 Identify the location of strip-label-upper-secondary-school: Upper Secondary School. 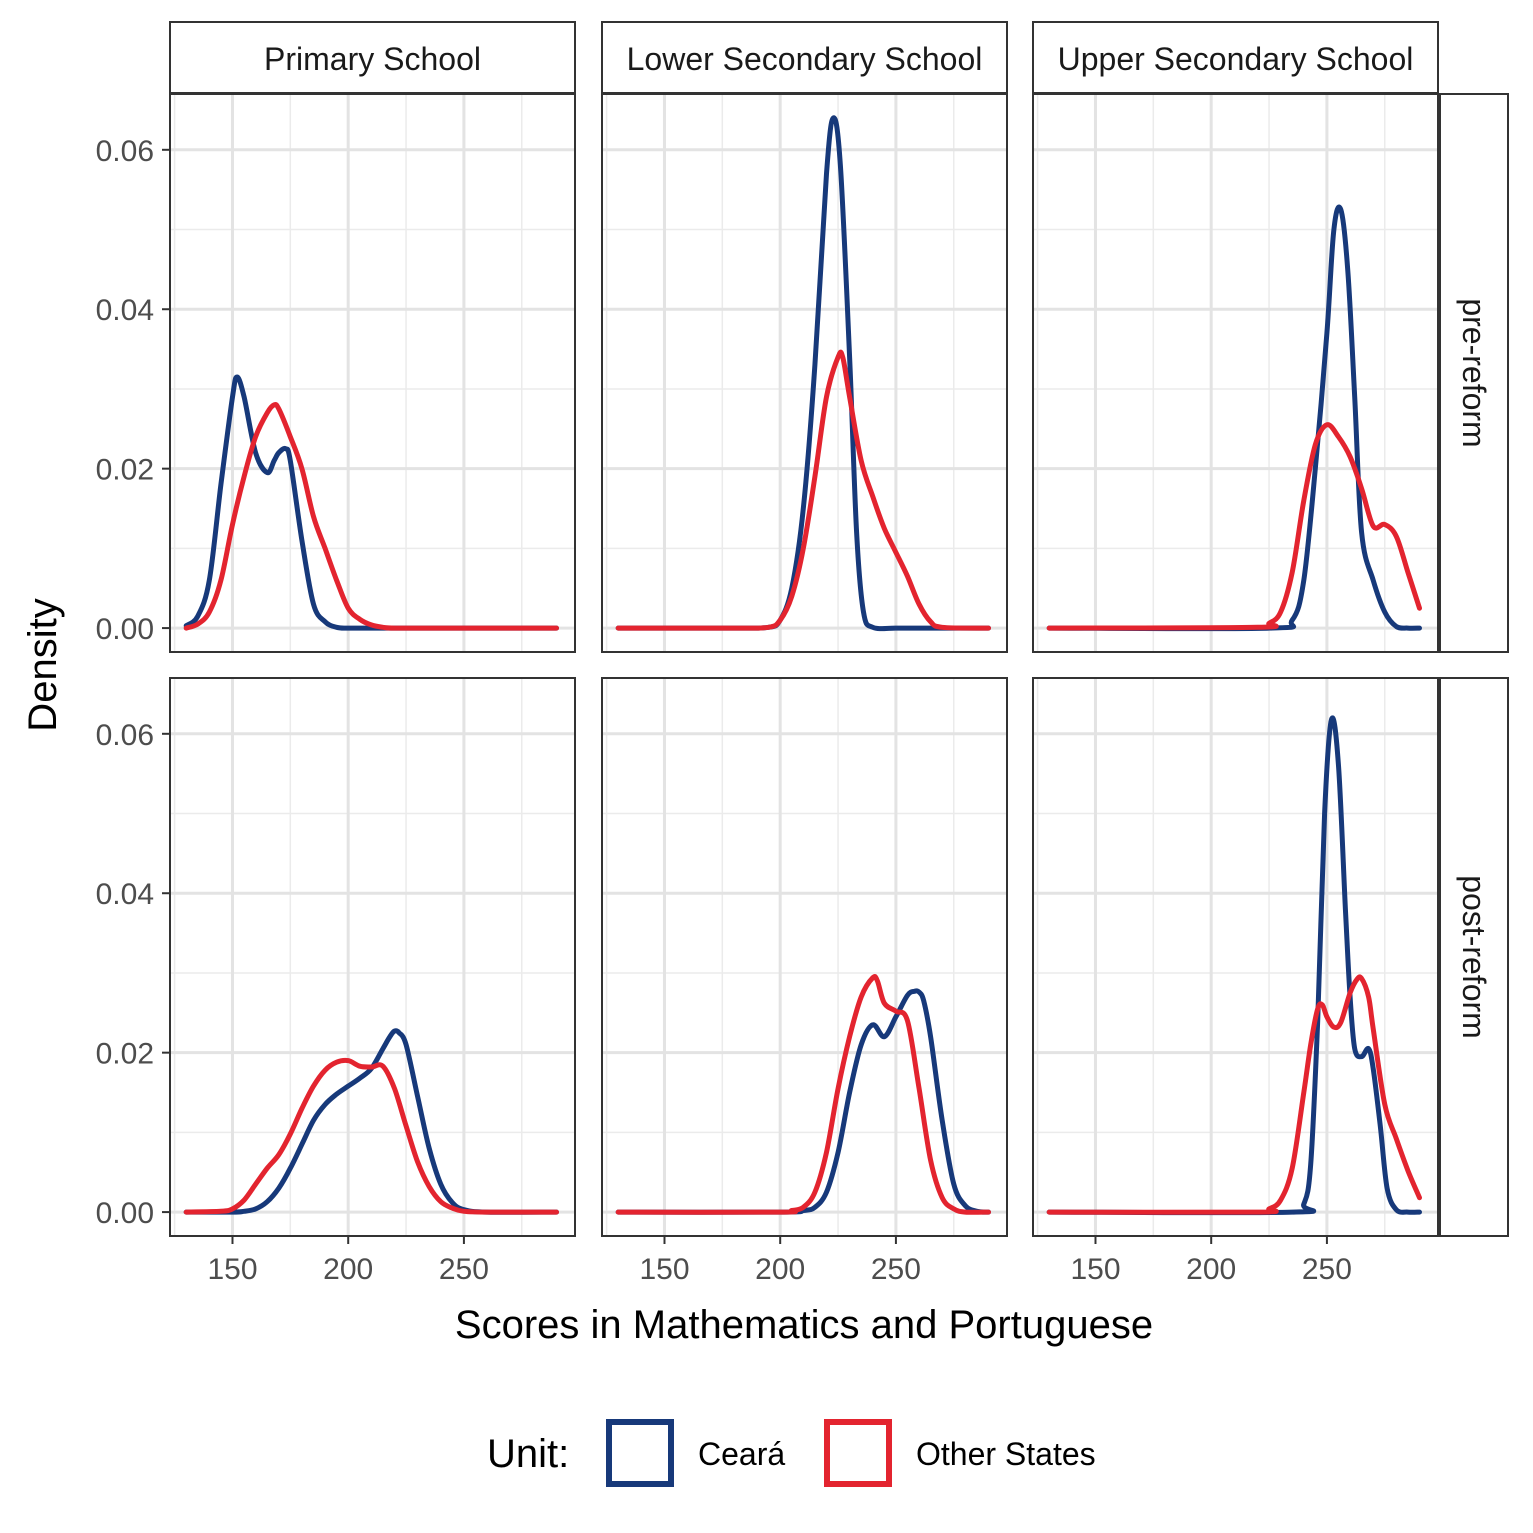
(1236, 59).